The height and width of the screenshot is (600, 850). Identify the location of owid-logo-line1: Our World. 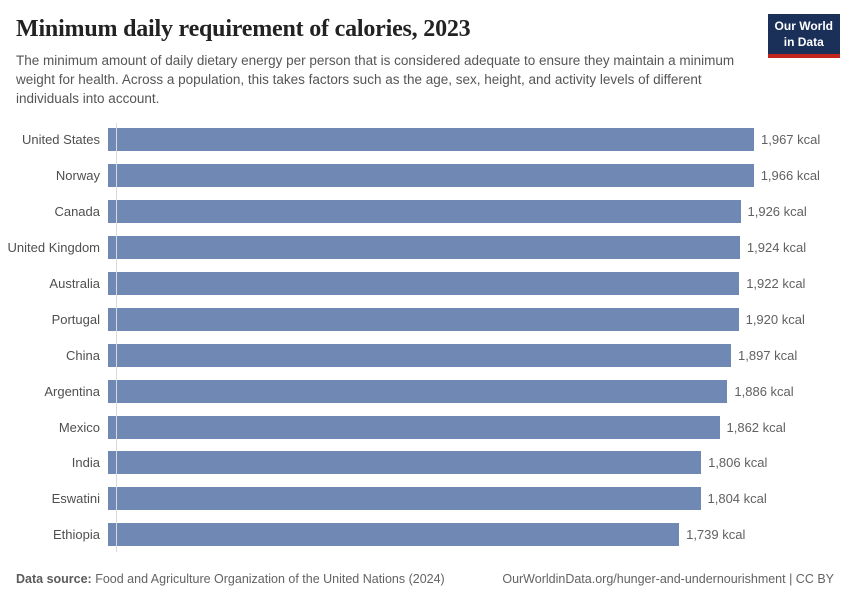
(803, 26).